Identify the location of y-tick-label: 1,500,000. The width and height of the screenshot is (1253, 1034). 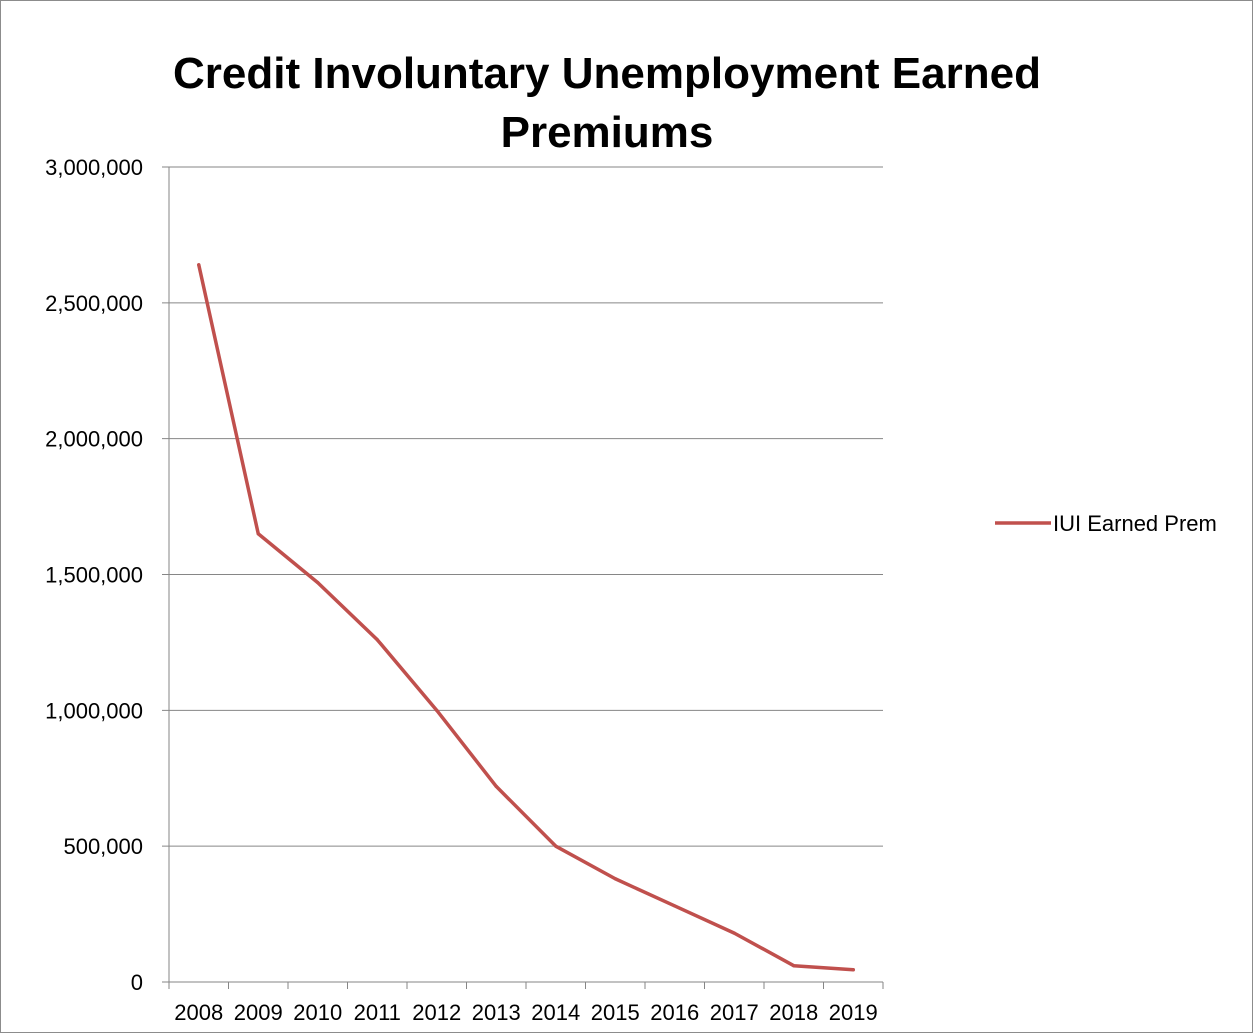
(94, 575).